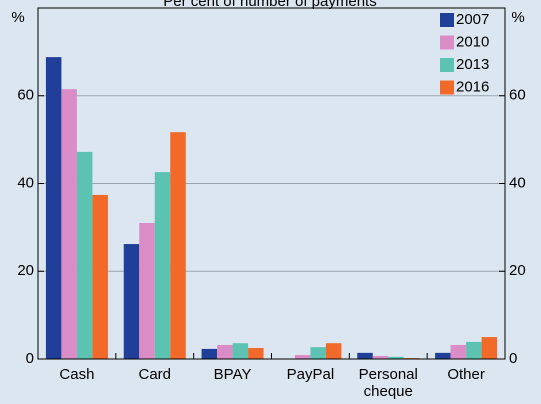  I want to click on legend-label: 2013, so click(472, 64).